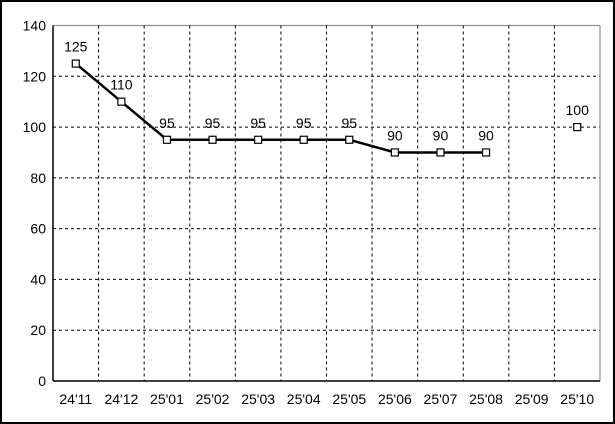 This screenshot has width=615, height=424. What do you see at coordinates (38, 178) in the screenshot?
I see `y-tick-label: 80` at bounding box center [38, 178].